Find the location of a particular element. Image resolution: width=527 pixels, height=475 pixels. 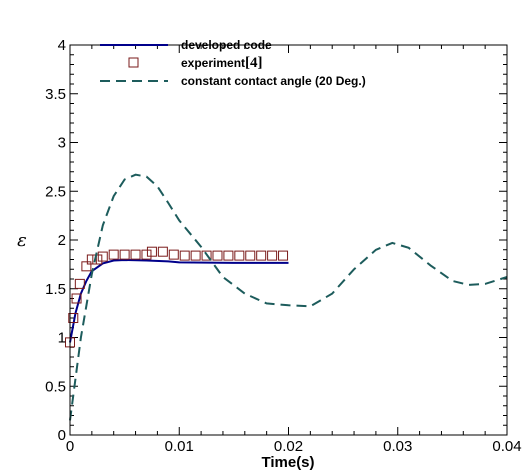

x-tick-label: 0 is located at coordinates (70, 446).